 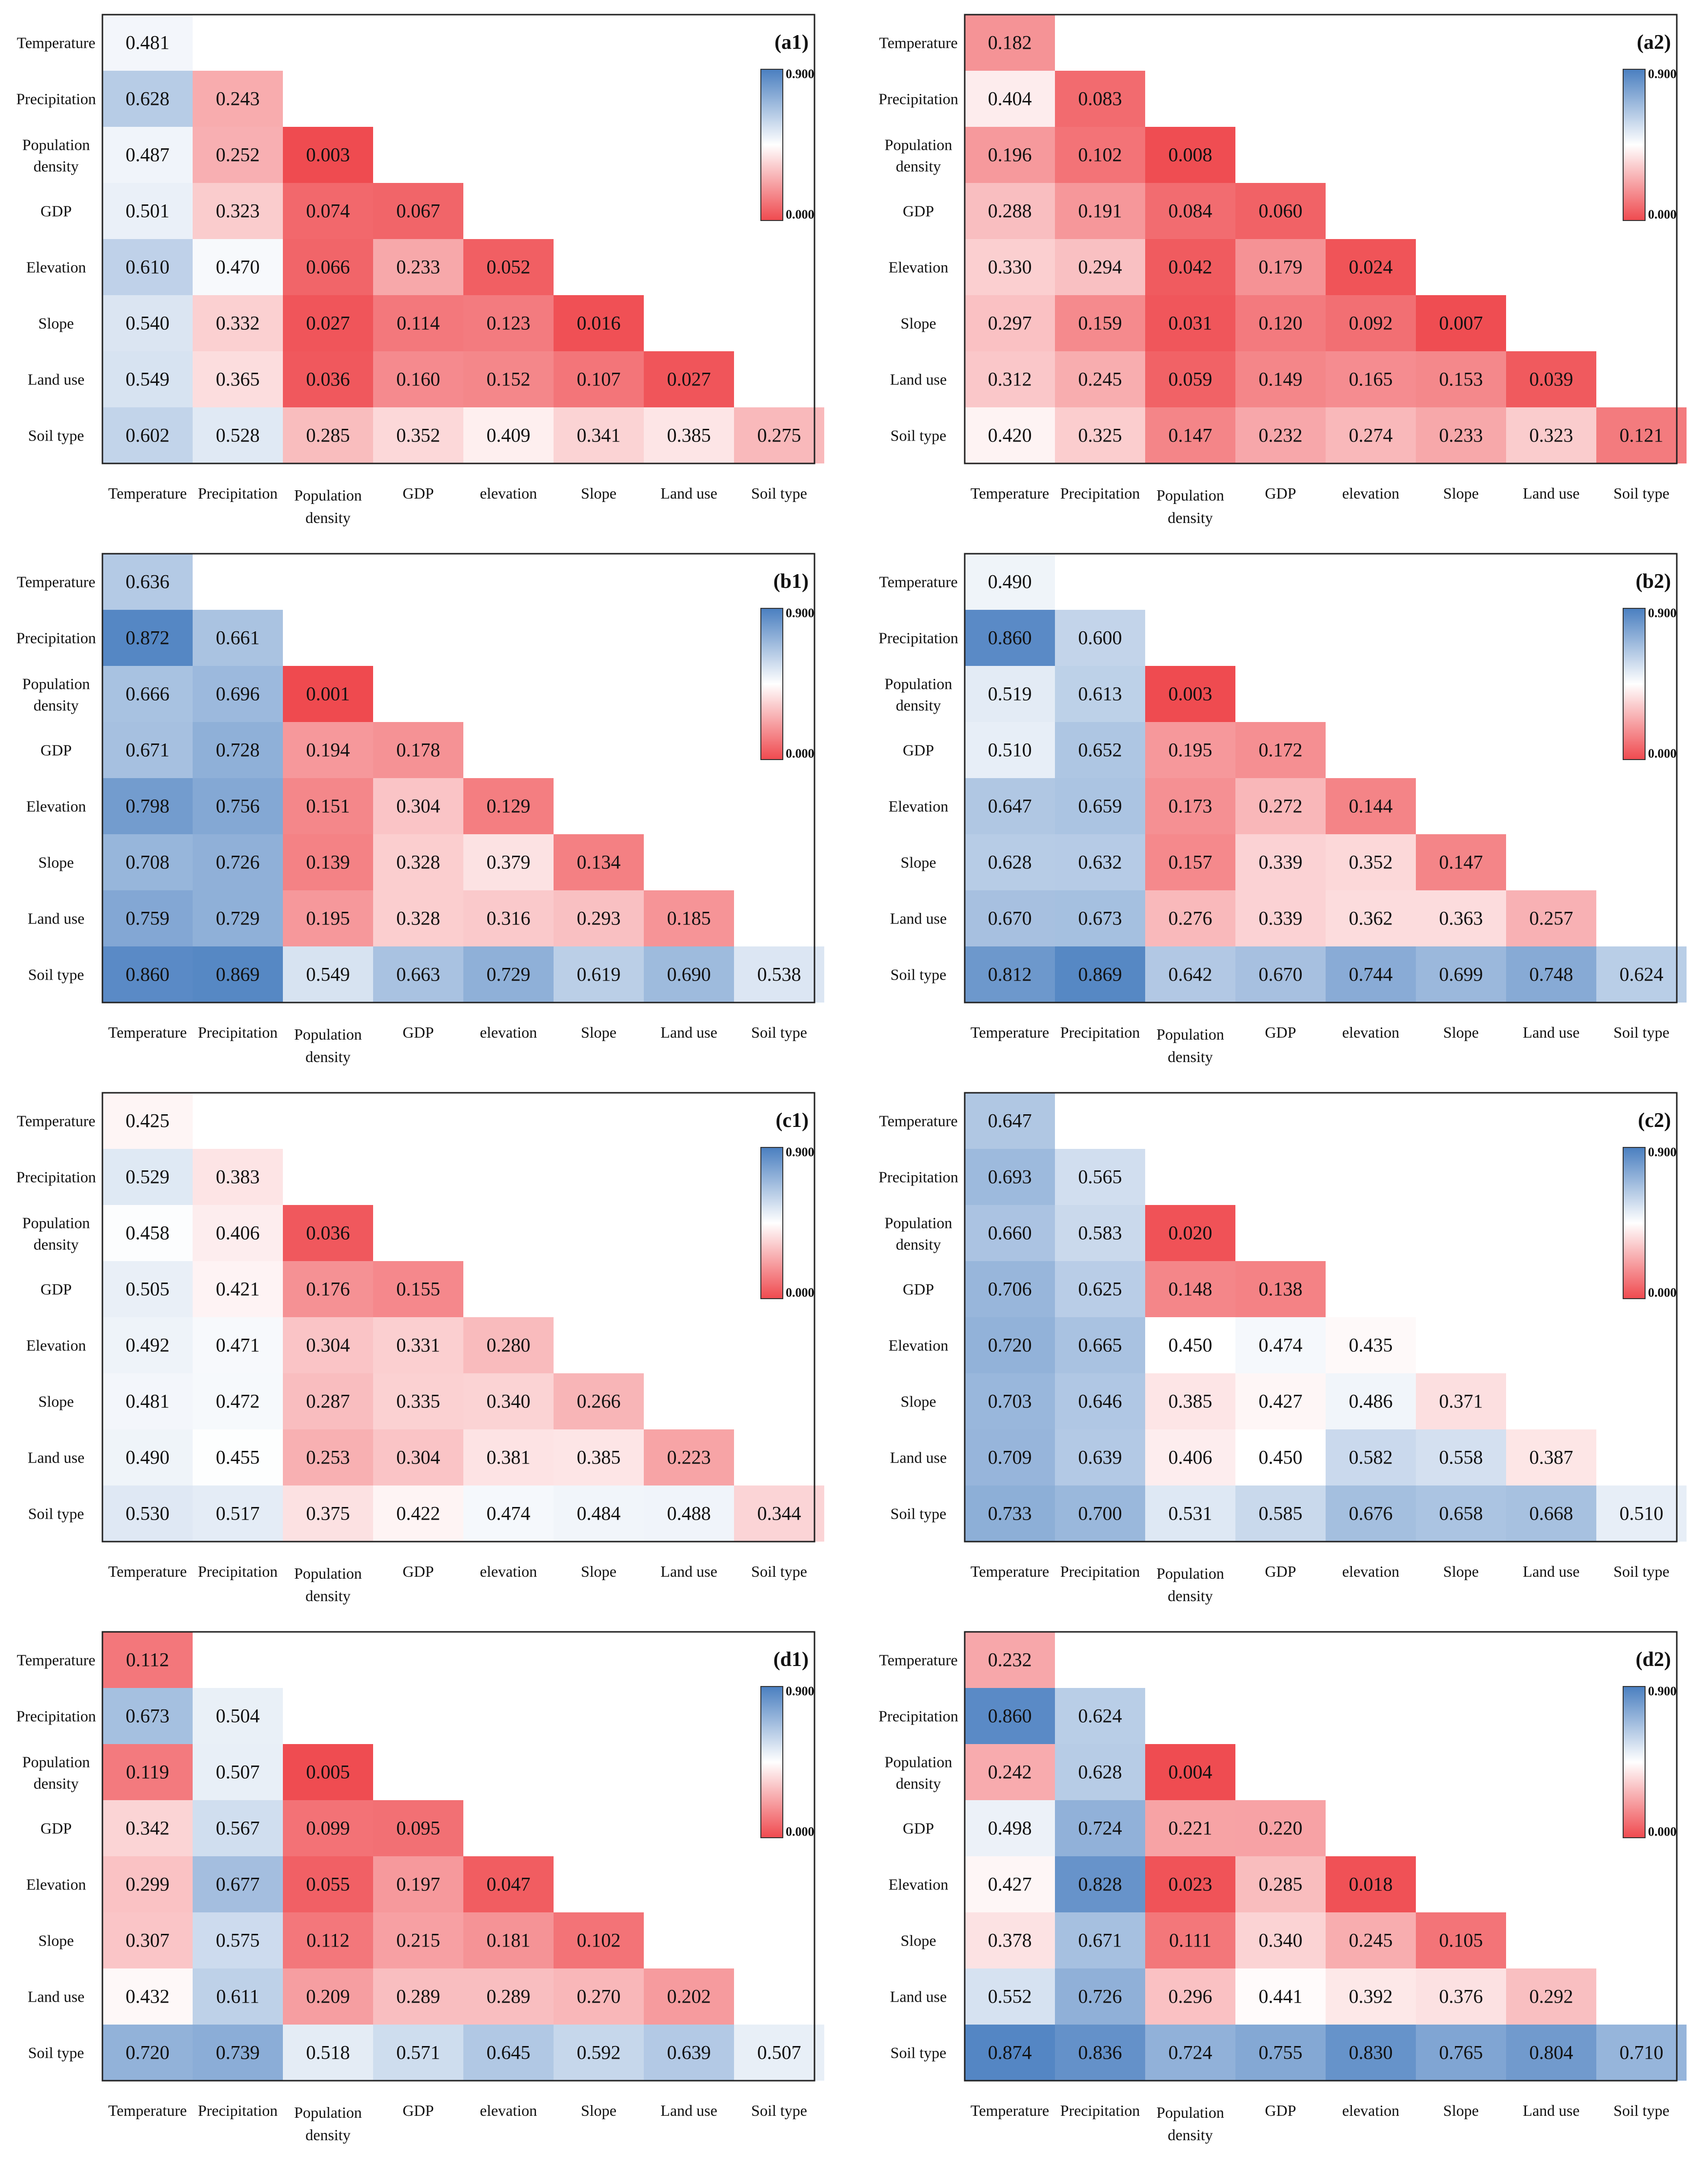 What do you see at coordinates (599, 1940) in the screenshot?
I see `cell-value-label: 0.102` at bounding box center [599, 1940].